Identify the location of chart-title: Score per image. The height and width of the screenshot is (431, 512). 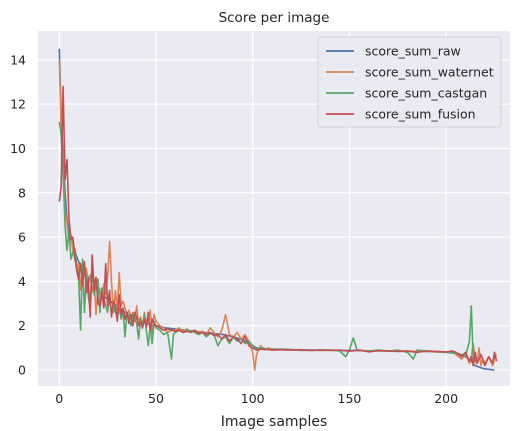
(274, 18).